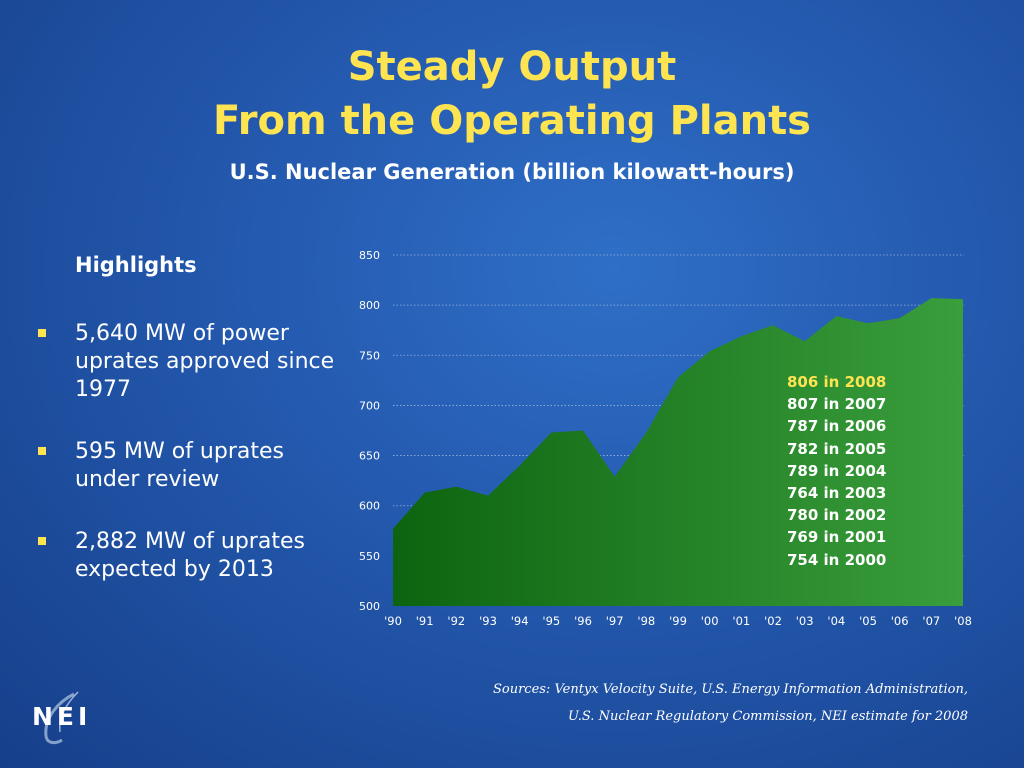 This screenshot has width=1024, height=768. I want to click on highlight-text: 2,882 MW of uprates expected by 2013, so click(190, 555).